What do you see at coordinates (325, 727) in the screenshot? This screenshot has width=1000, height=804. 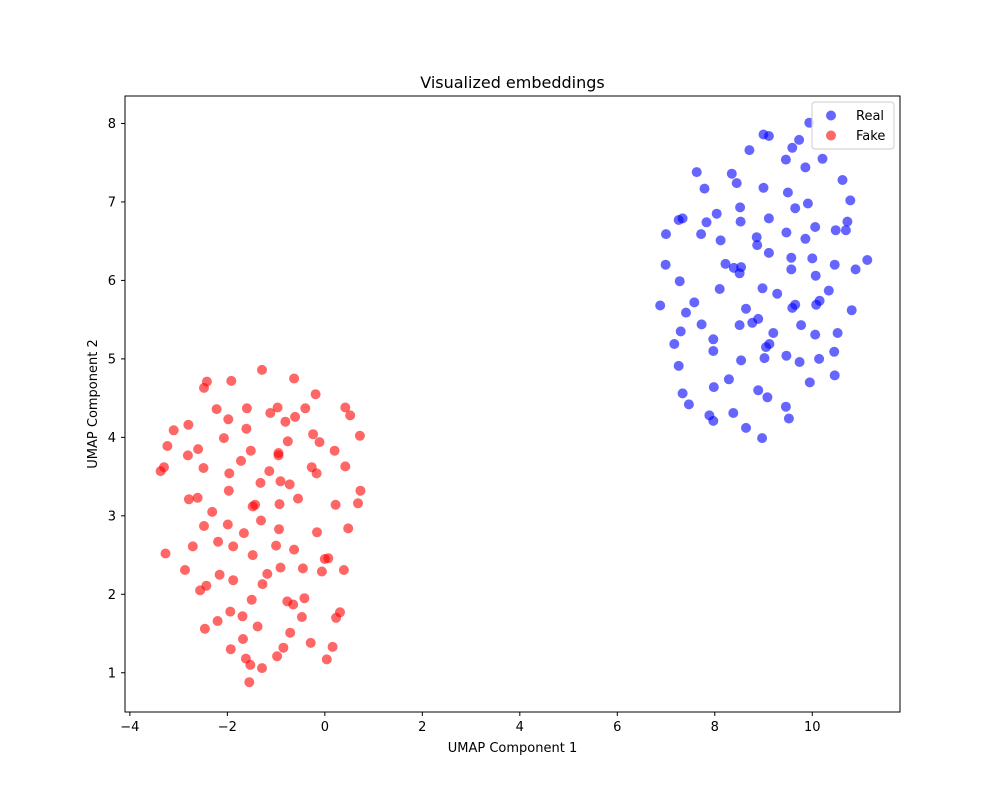 I see `x-tick-label: 0` at bounding box center [325, 727].